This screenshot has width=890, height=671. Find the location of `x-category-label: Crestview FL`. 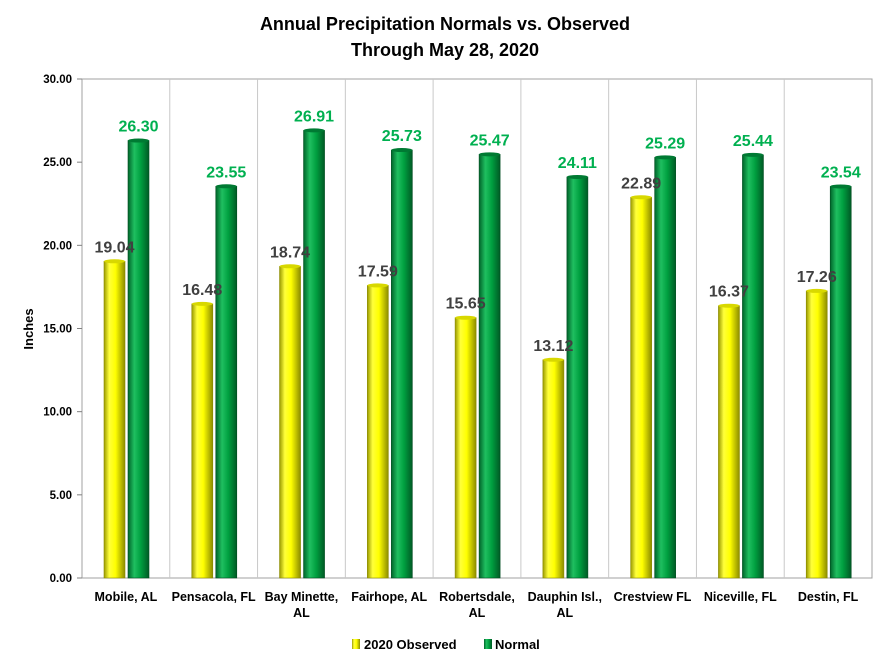

x-category-label: Crestview FL is located at coordinates (653, 597).